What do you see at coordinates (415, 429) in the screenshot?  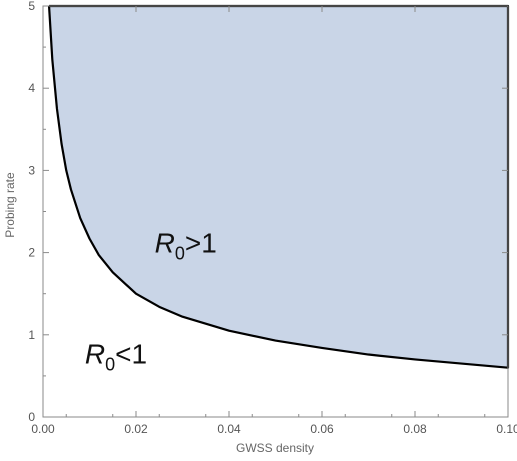 I see `x-tick-label: 0.08` at bounding box center [415, 429].